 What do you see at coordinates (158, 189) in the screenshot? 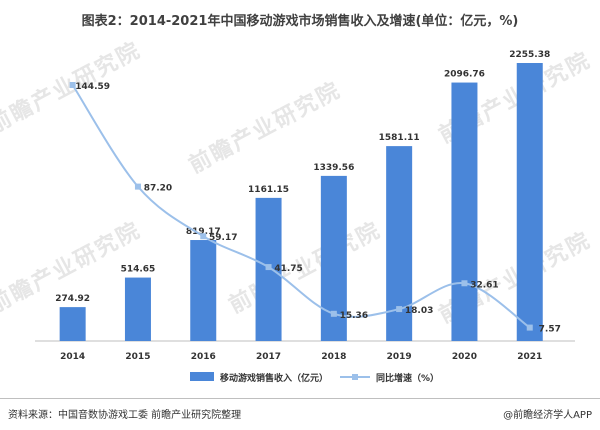
I see `line-label-2015: 87.20` at bounding box center [158, 189].